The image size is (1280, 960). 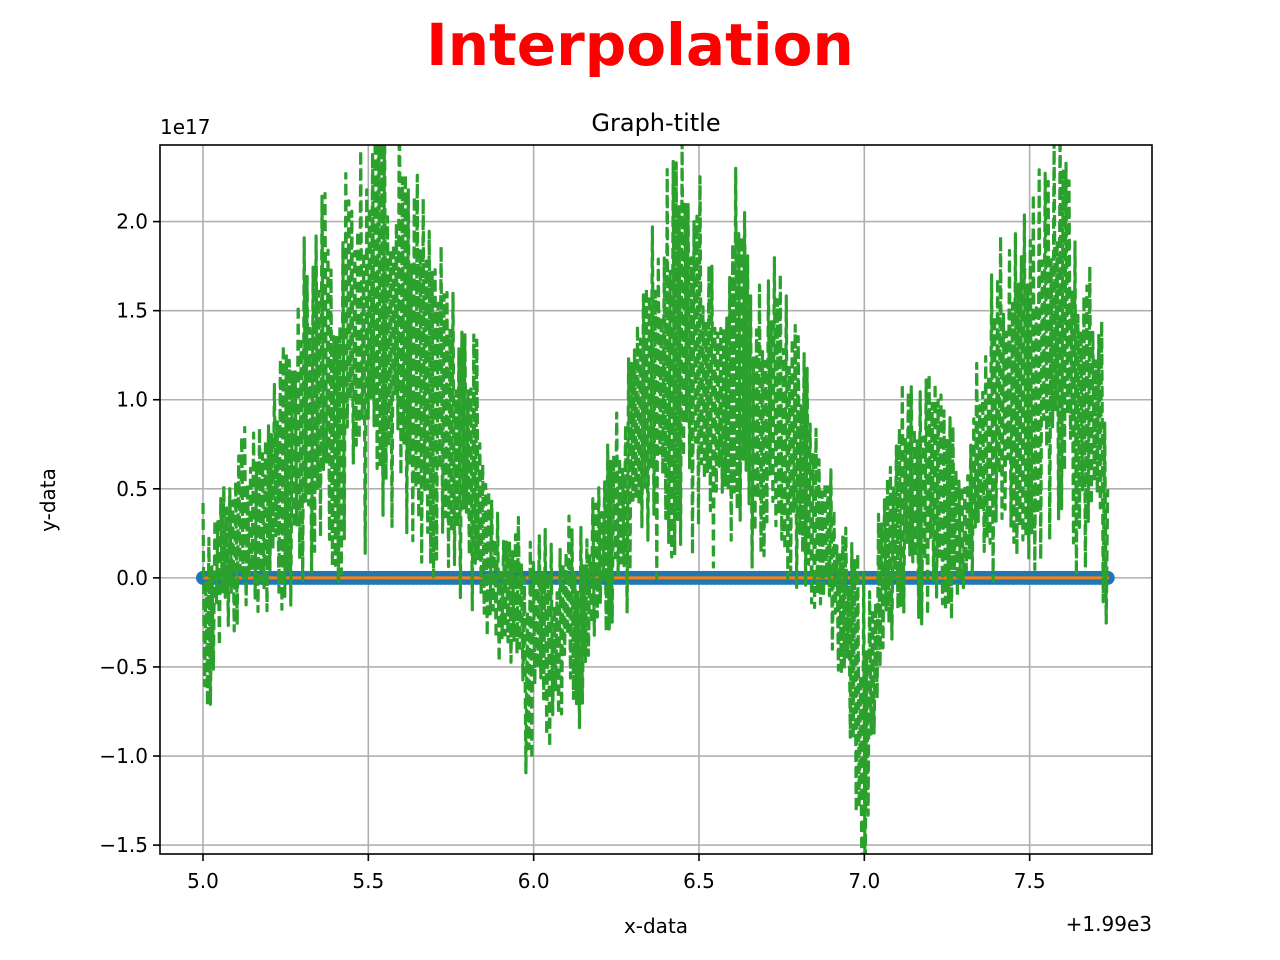 What do you see at coordinates (640, 45) in the screenshot?
I see `figure-suptitle: Interpolation` at bounding box center [640, 45].